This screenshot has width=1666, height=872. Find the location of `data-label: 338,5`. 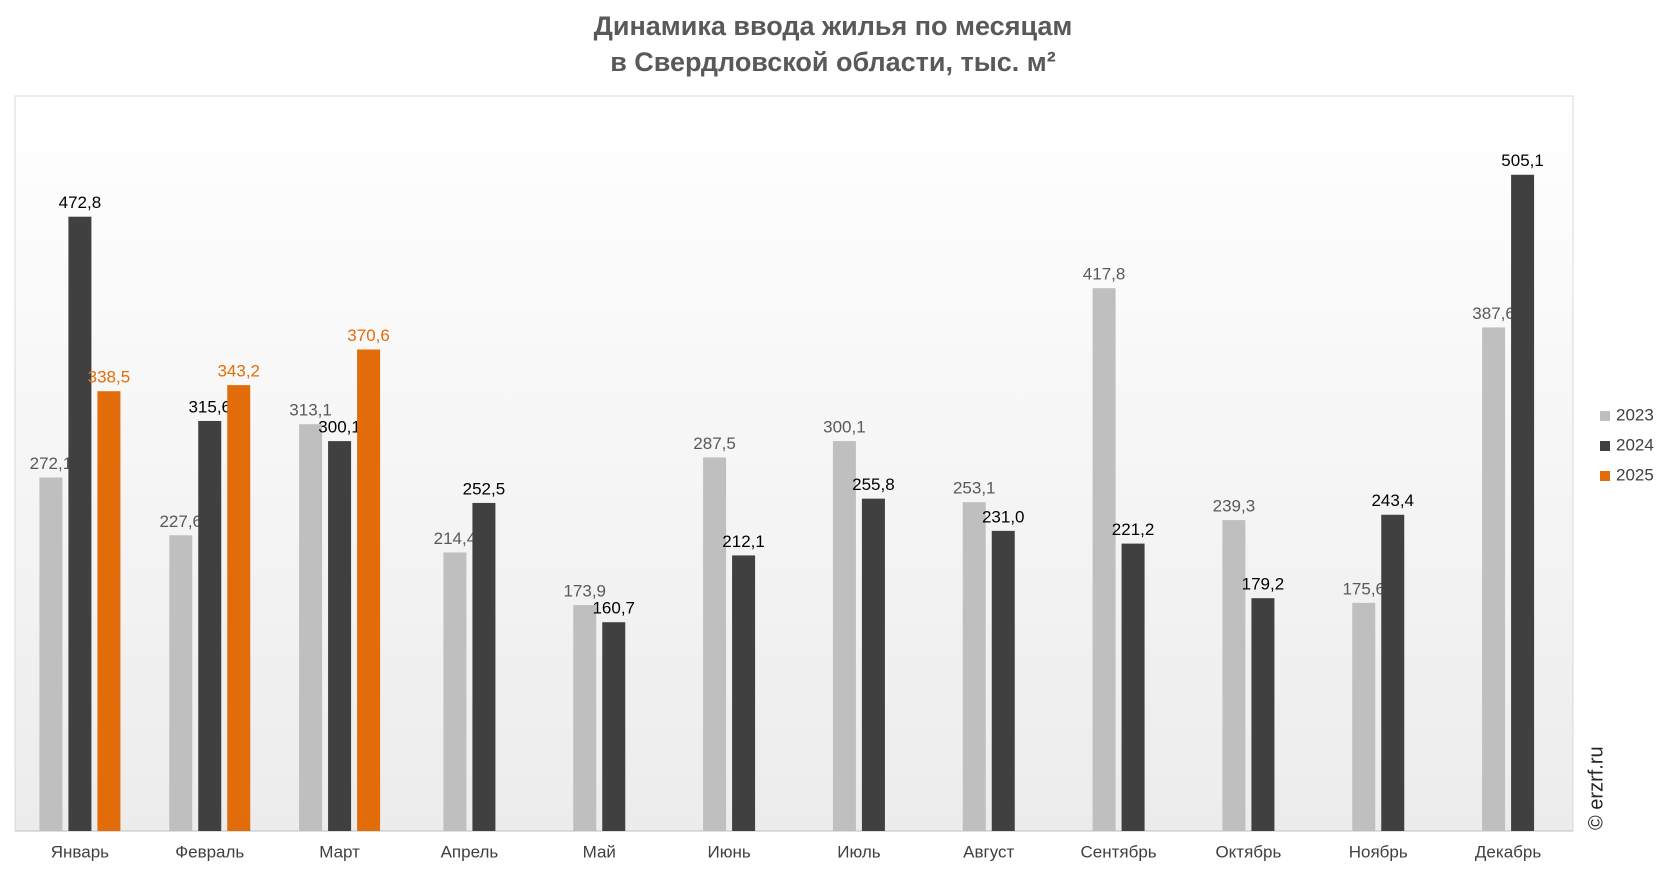

data-label: 338,5 is located at coordinates (109, 377).